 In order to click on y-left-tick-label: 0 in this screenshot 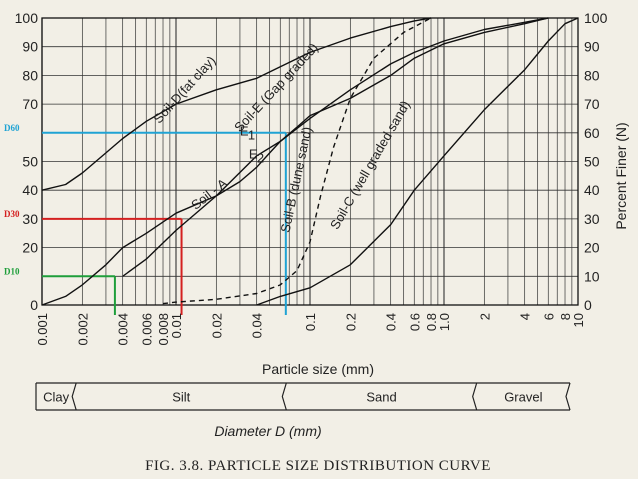, I will do `click(34, 305)`.